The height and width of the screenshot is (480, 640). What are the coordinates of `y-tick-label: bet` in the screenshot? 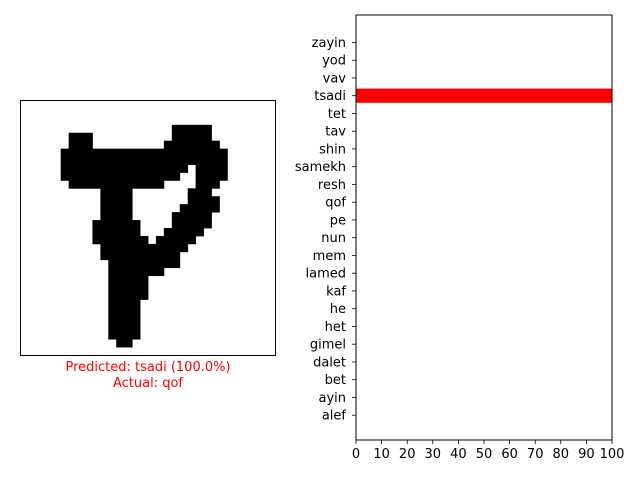 It's located at (335, 380).